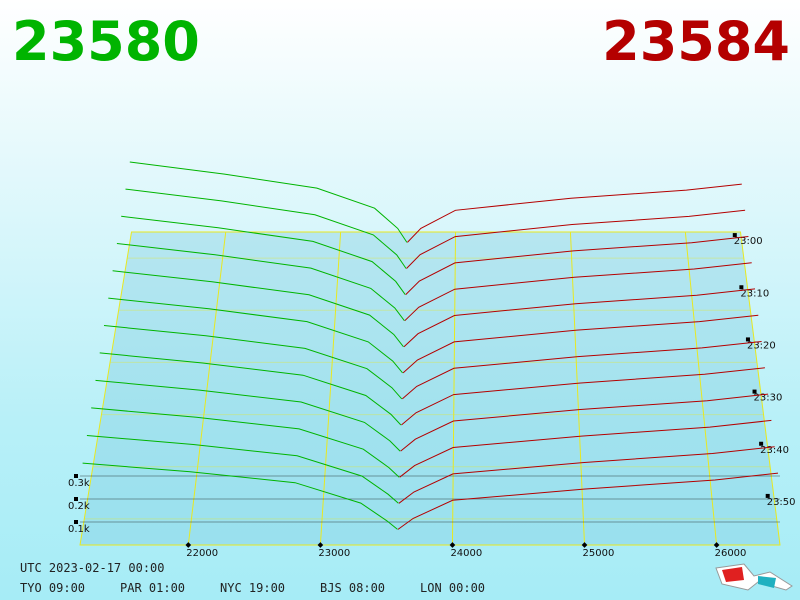 The image size is (800, 600). I want to click on zone-time: BJS 08:00, so click(352, 588).